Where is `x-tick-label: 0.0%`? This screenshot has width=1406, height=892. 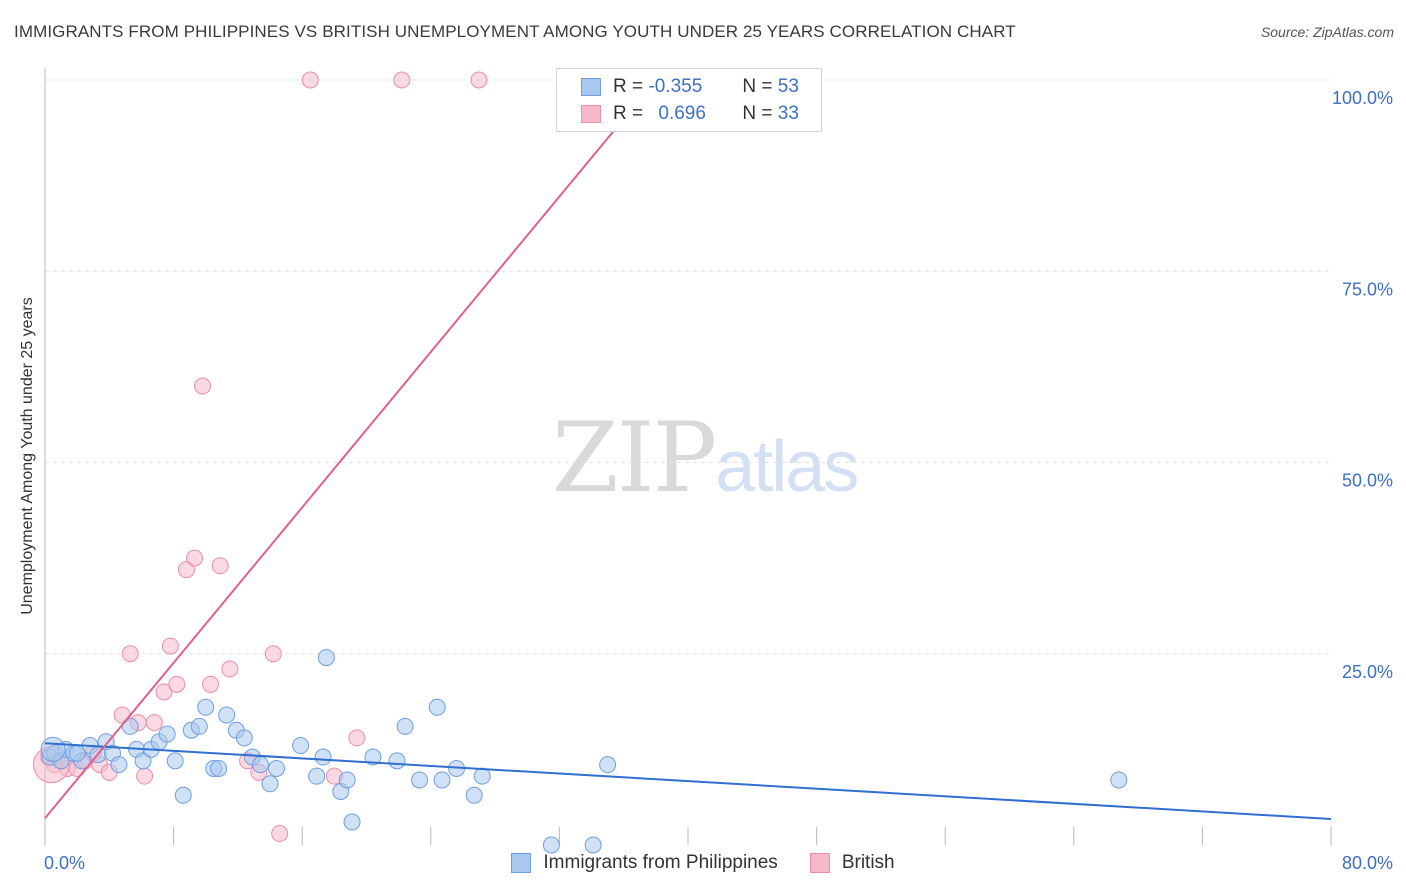 x-tick-label: 0.0% is located at coordinates (64, 863).